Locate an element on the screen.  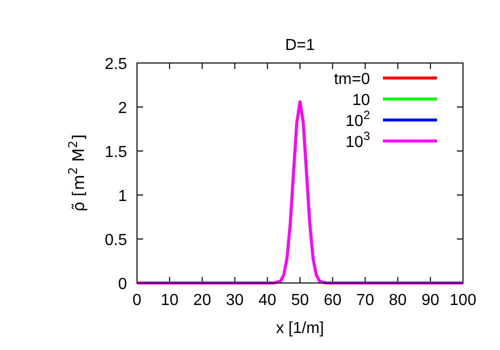
legend-label: 10$^{2}$ is located at coordinates (358, 119).